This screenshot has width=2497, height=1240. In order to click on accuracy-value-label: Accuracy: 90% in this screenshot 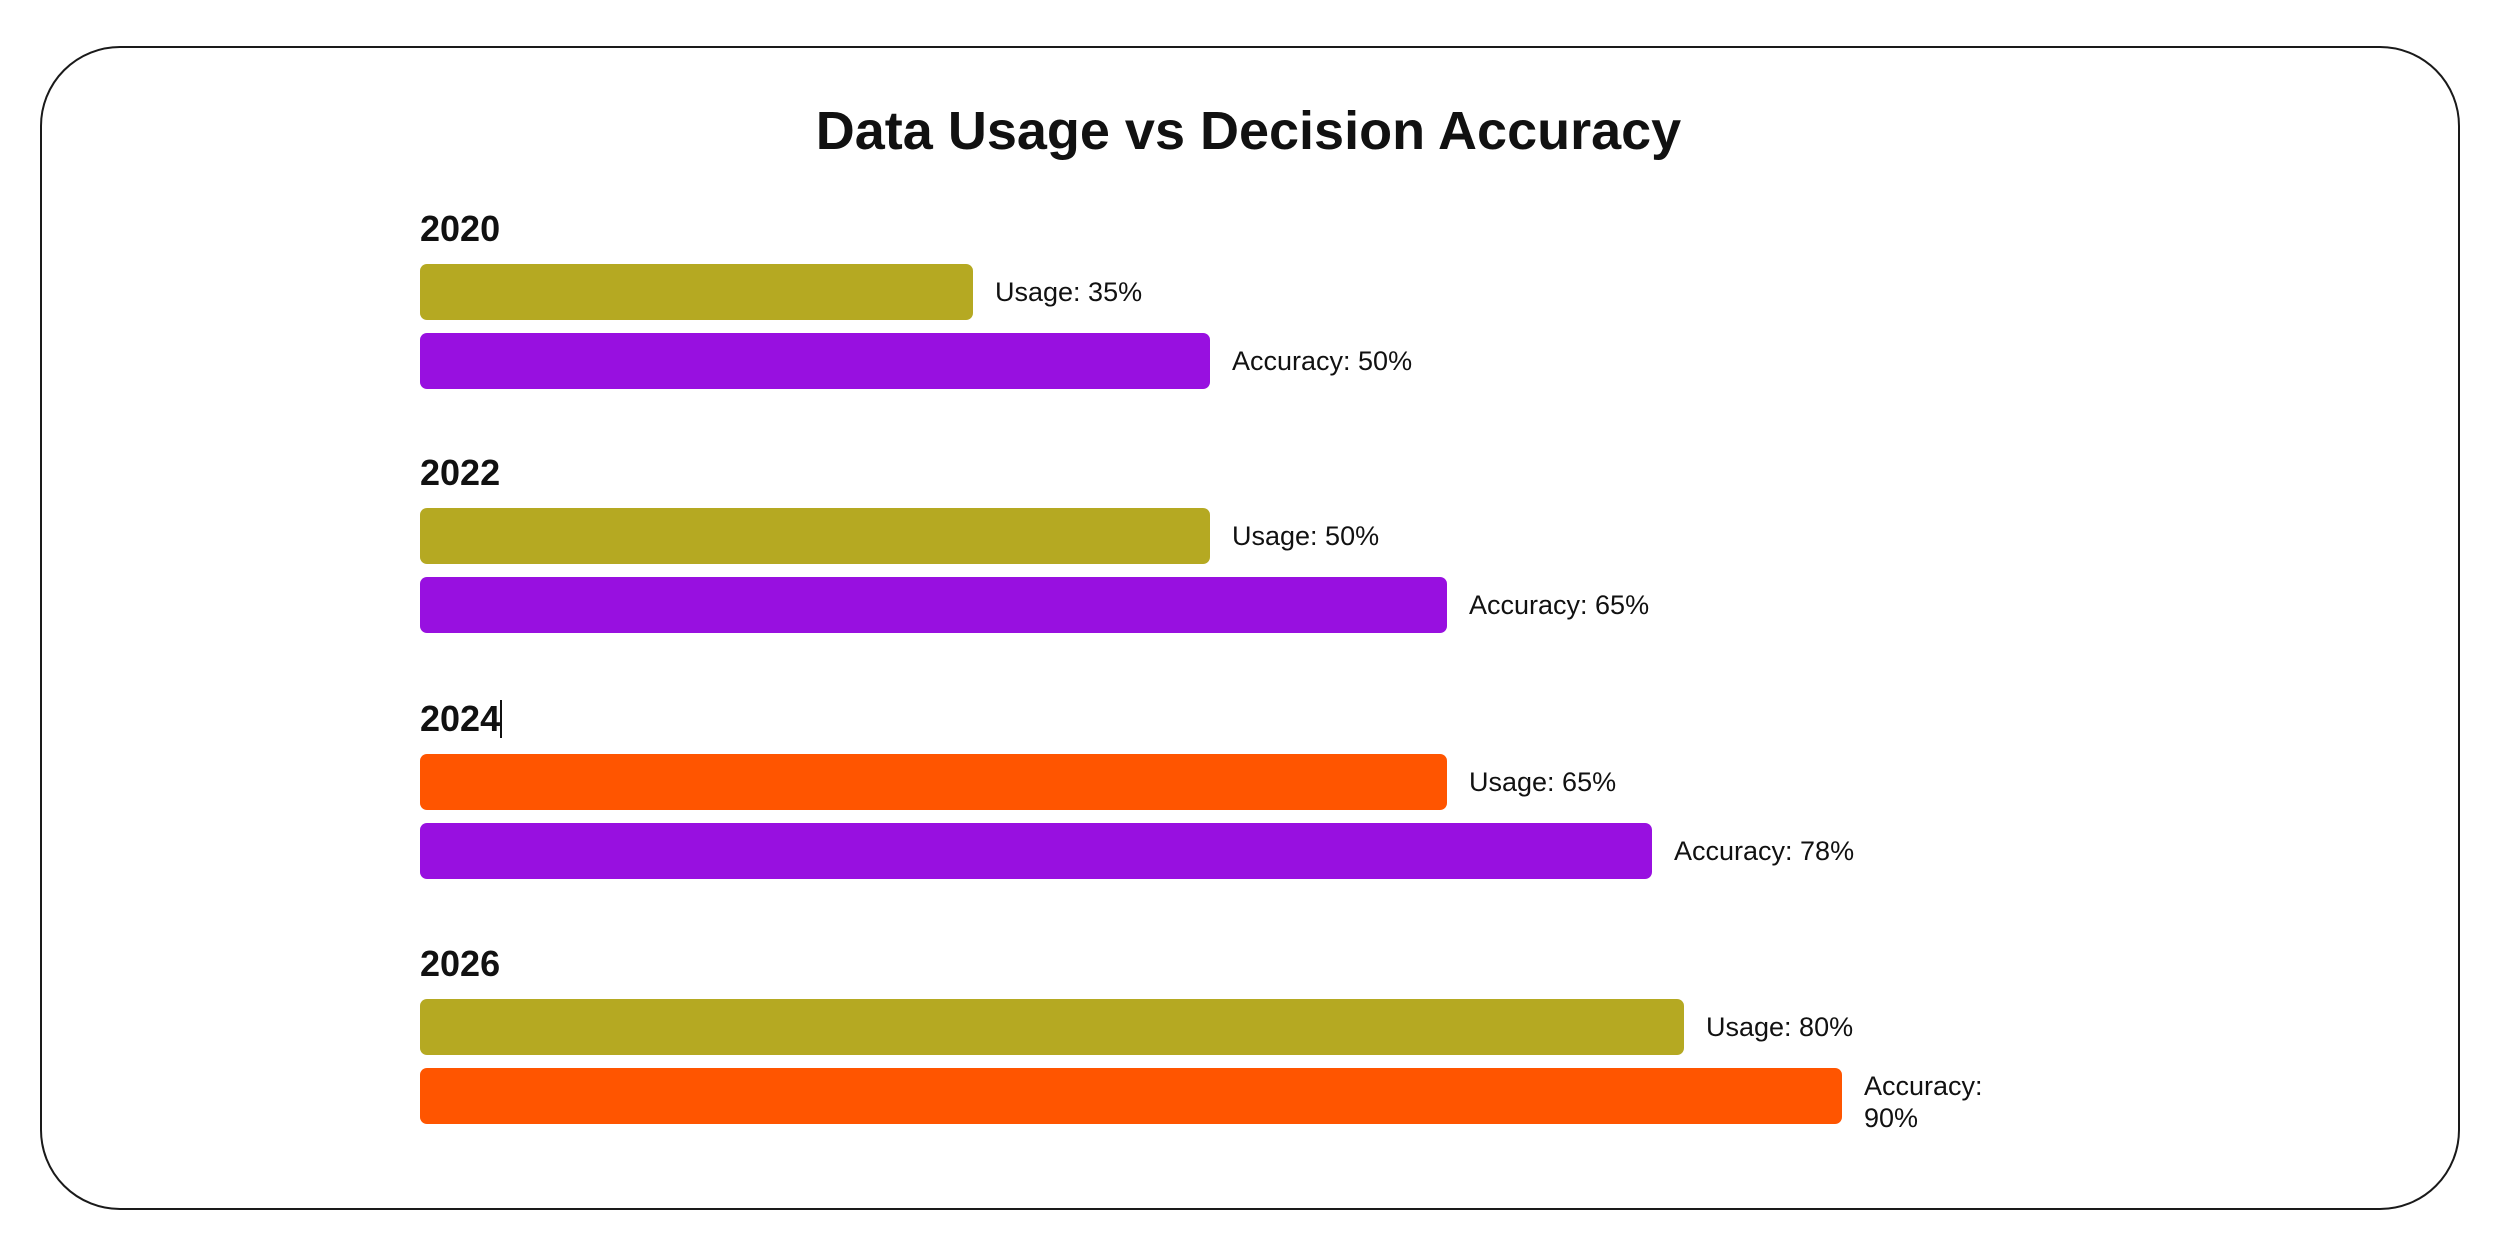, I will do `click(1923, 1102)`.